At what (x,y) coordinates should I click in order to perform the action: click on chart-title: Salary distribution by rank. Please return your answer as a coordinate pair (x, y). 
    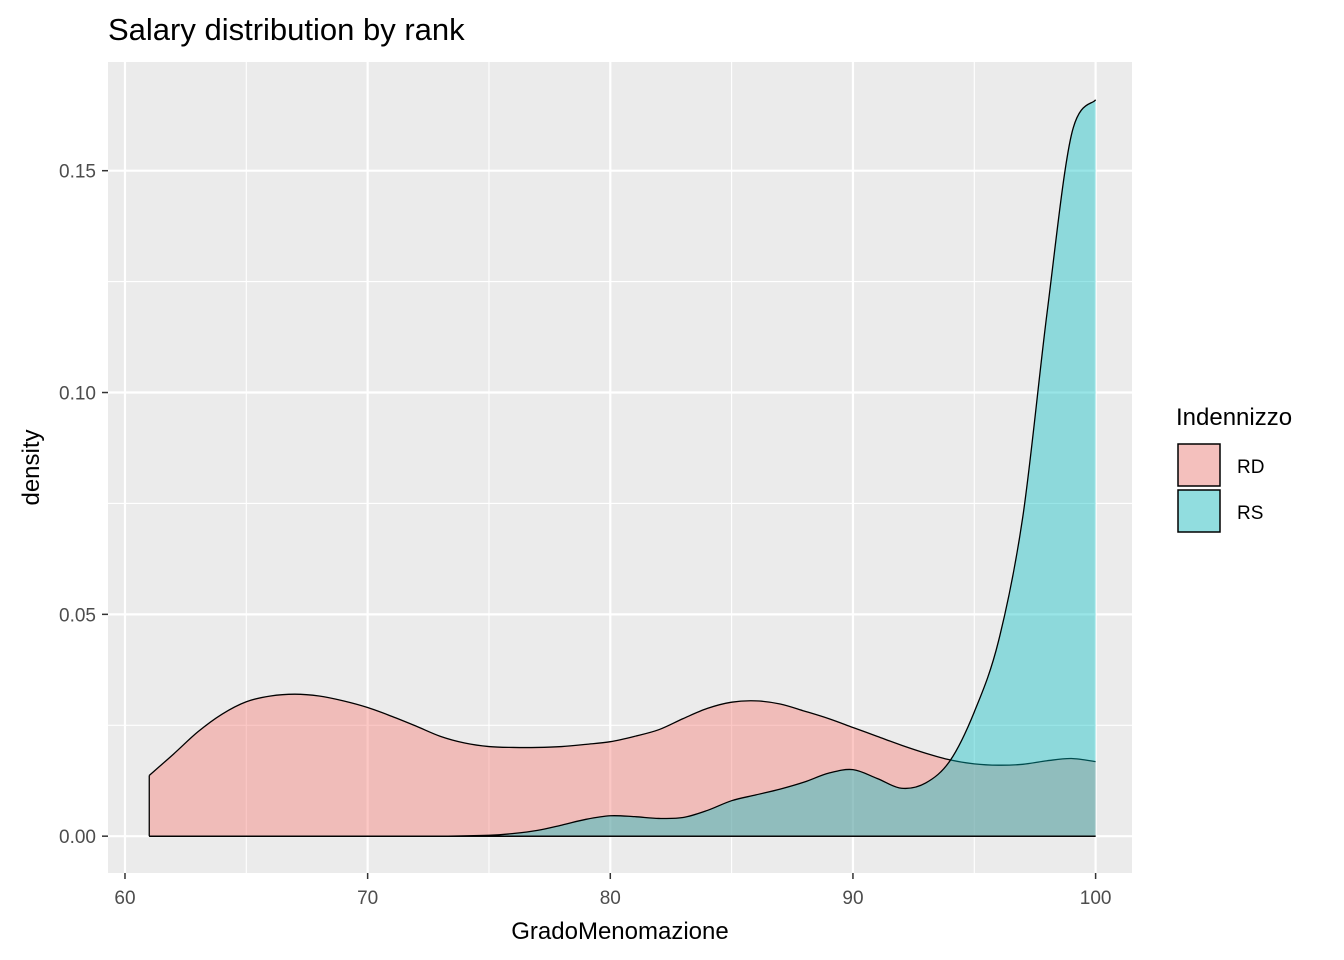
    Looking at the image, I should click on (286, 29).